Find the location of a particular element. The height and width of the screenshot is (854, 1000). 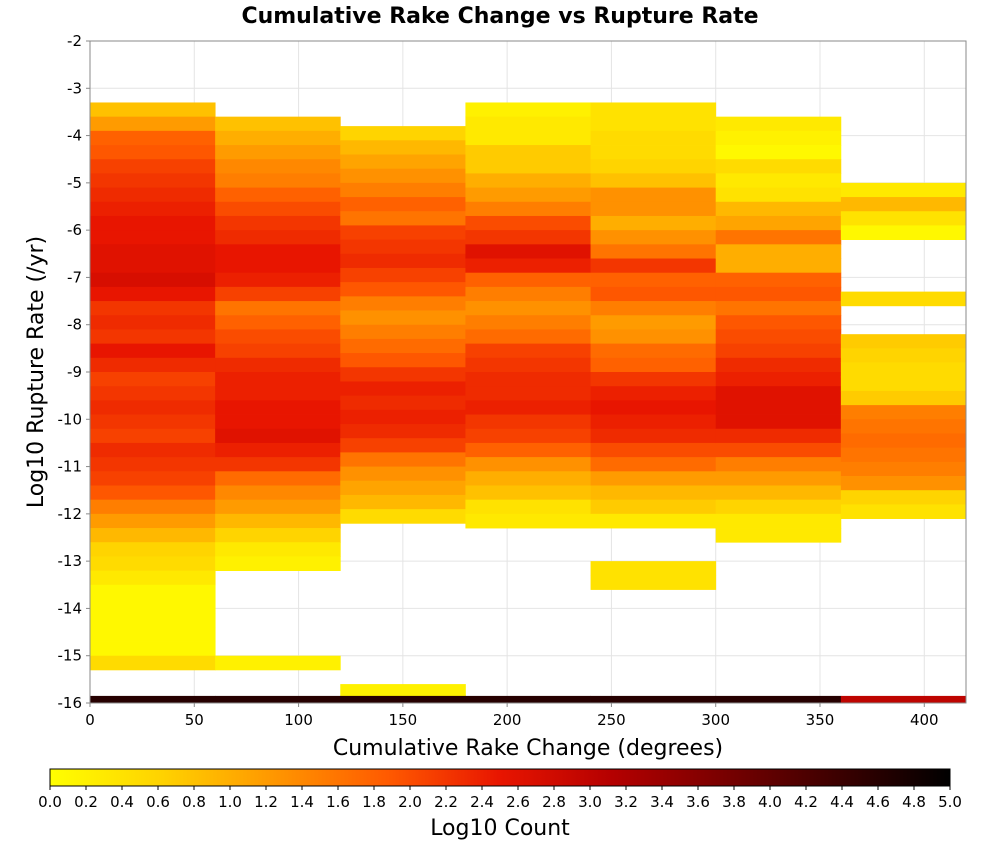

x-tick-label: 150 is located at coordinates (403, 720).